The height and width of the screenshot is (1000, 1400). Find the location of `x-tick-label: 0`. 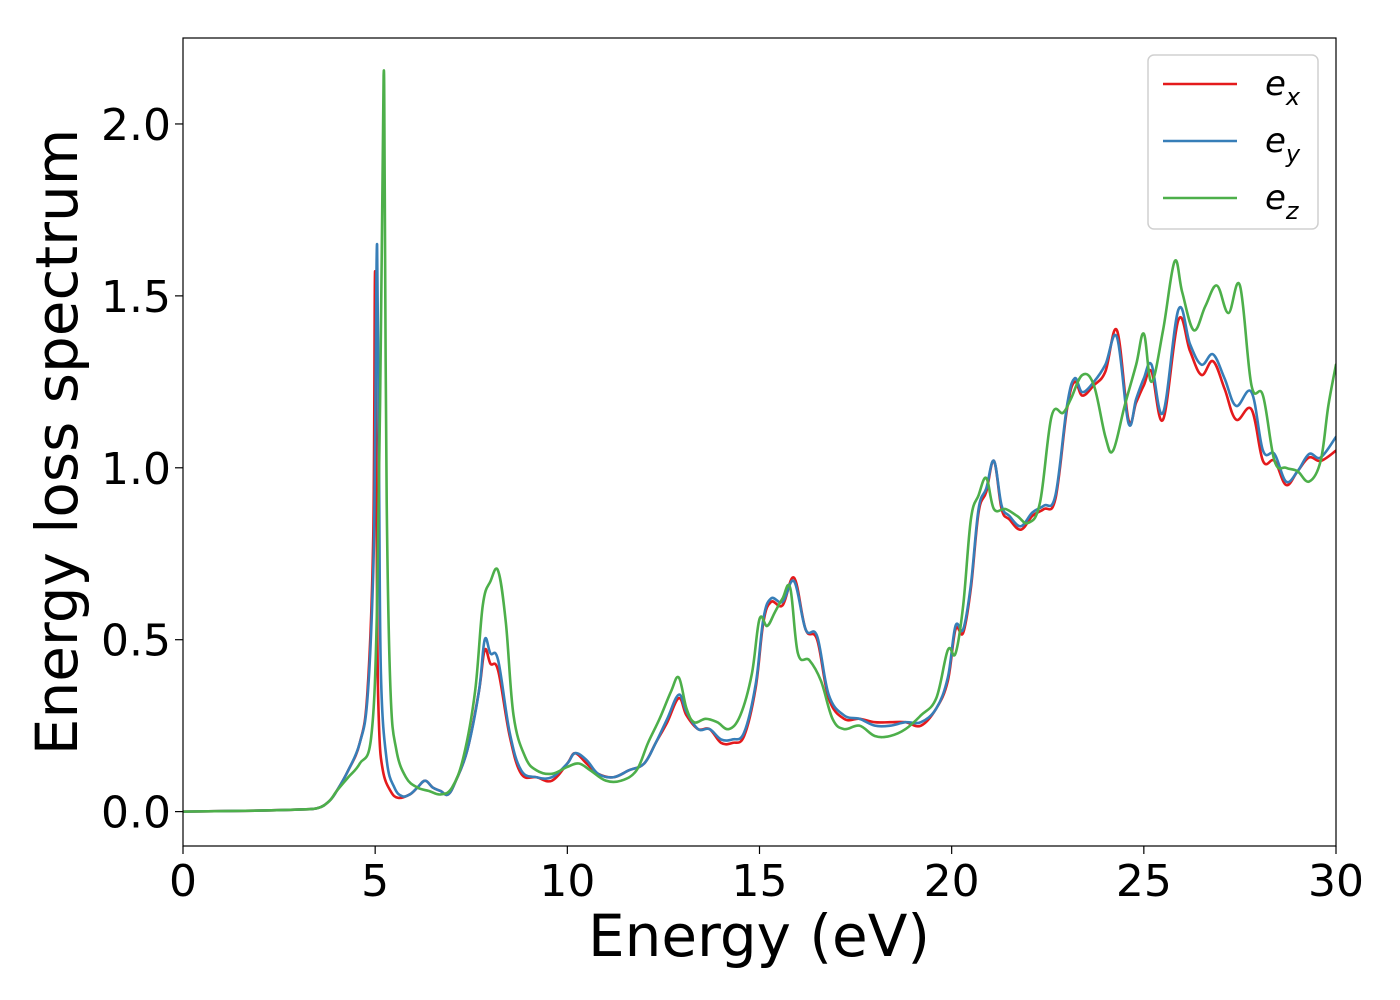

x-tick-label: 0 is located at coordinates (183, 881).